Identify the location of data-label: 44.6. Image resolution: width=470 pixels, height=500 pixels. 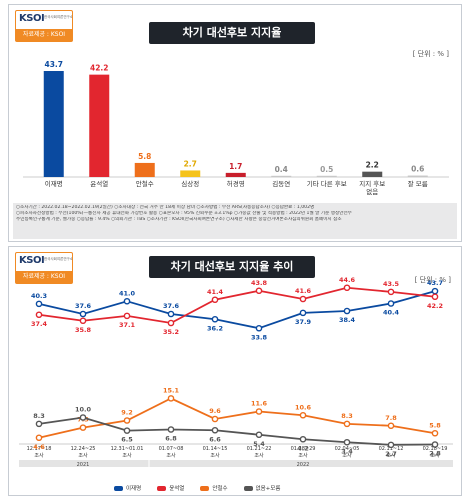
(347, 280).